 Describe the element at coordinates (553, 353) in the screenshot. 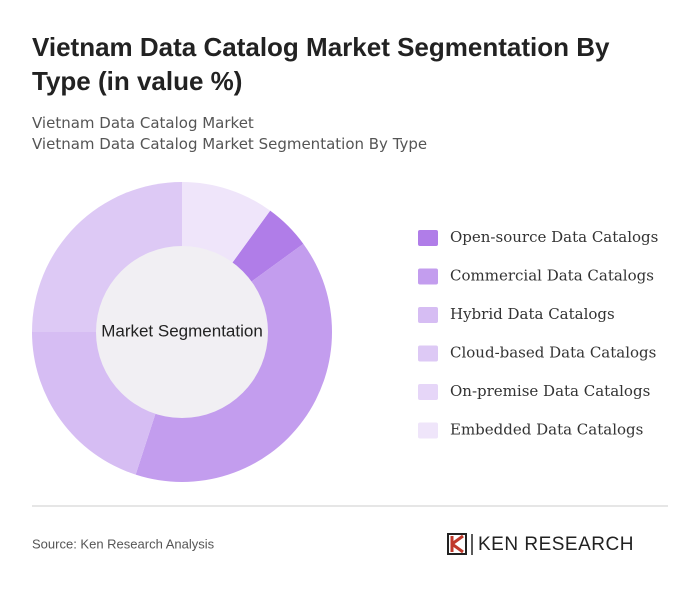

I see `legend-label: Cloud-based Data Catalogs` at that location.